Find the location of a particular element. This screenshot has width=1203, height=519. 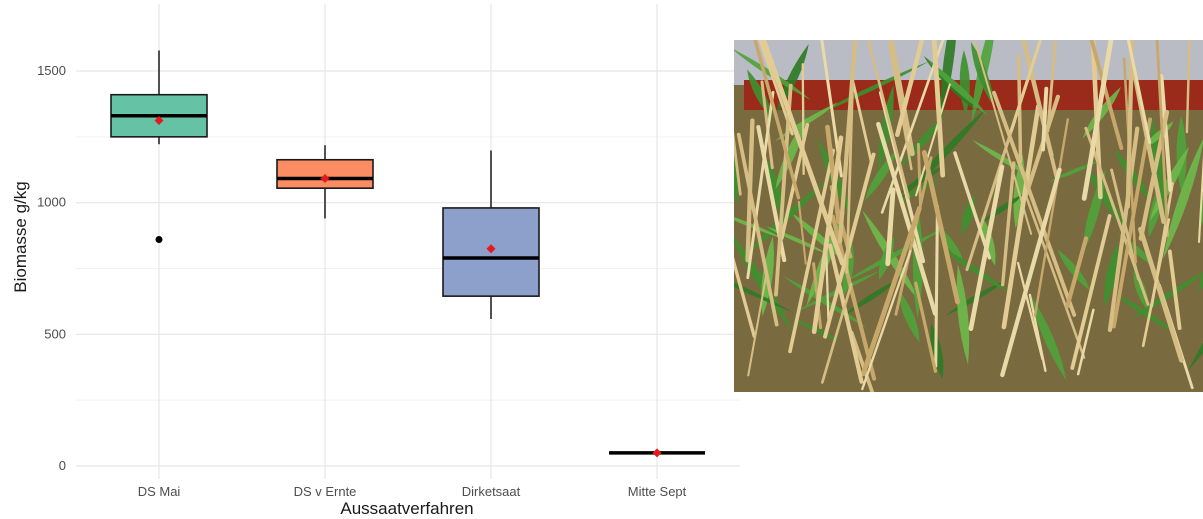

box-ds-v-ernte is located at coordinates (325, 182).